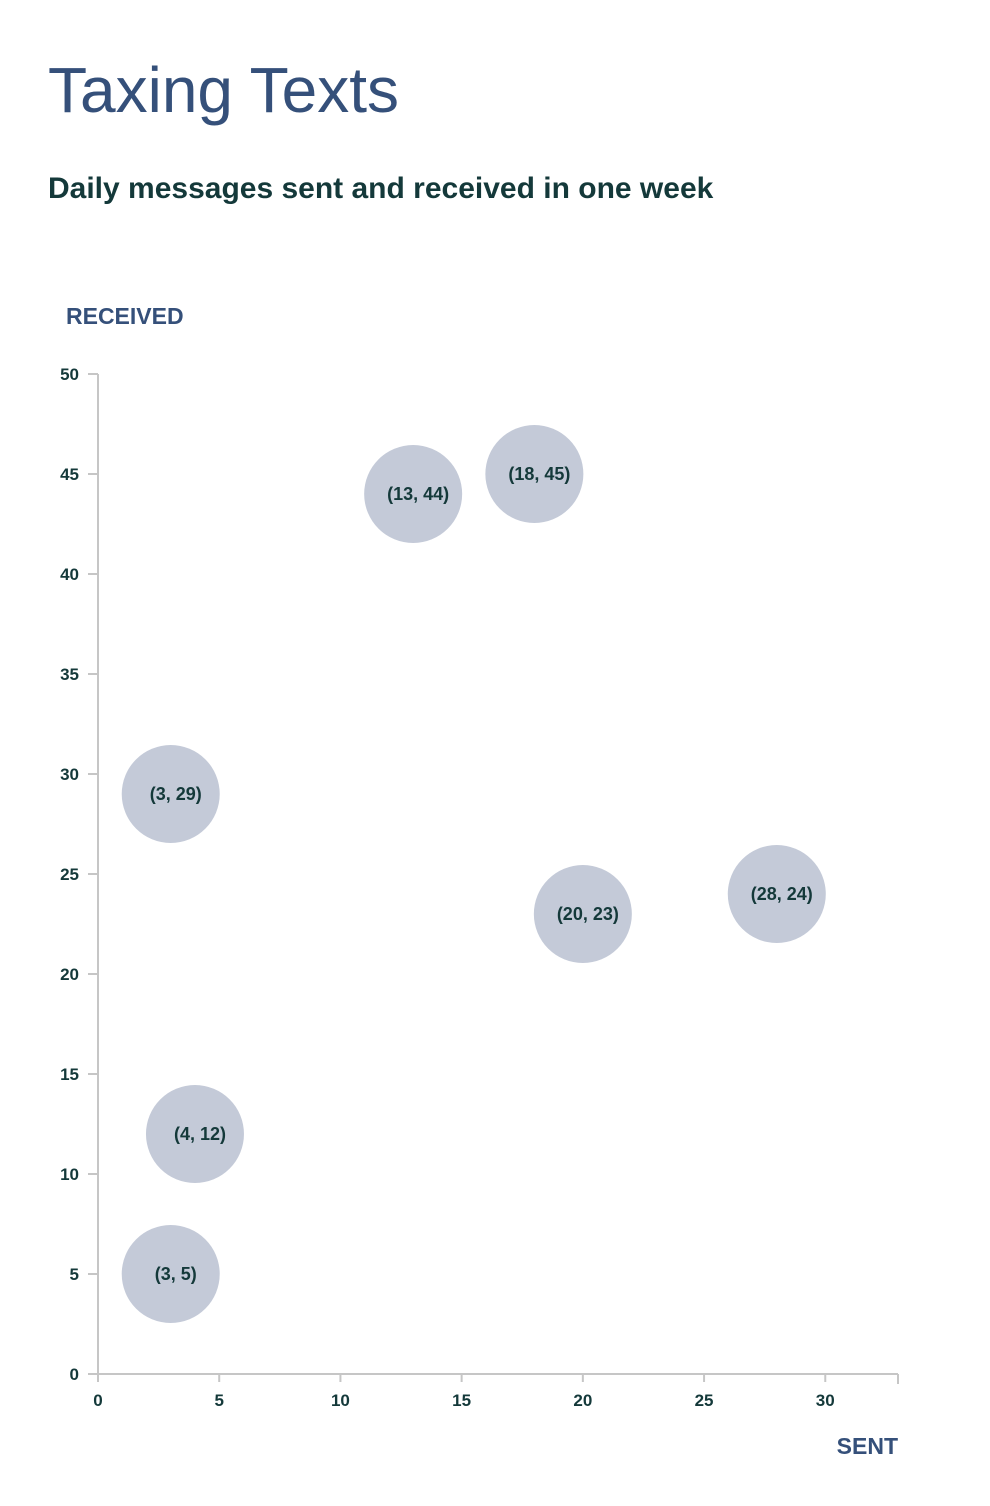 The image size is (990, 1506). What do you see at coordinates (69, 474) in the screenshot?
I see `y-tick-label: 45` at bounding box center [69, 474].